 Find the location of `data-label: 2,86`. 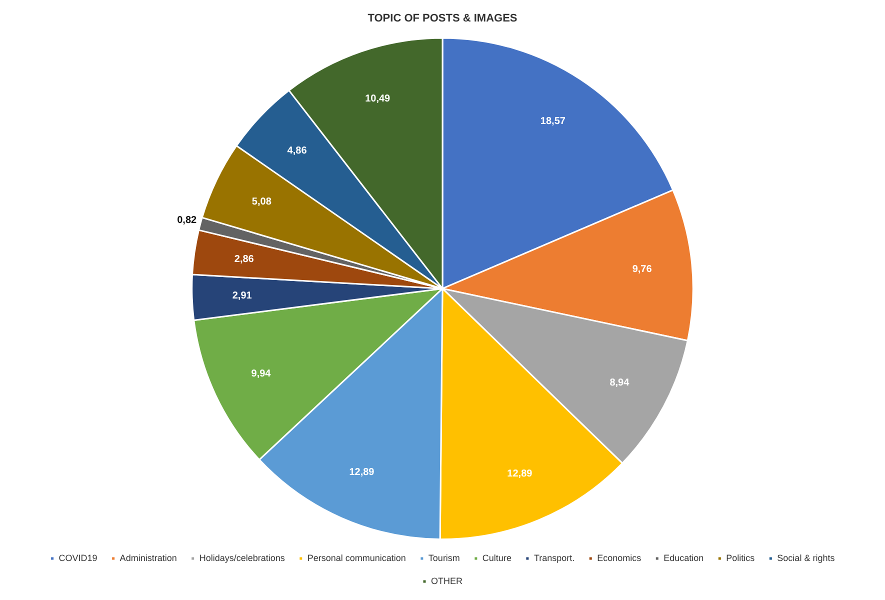

data-label: 2,86 is located at coordinates (244, 260).